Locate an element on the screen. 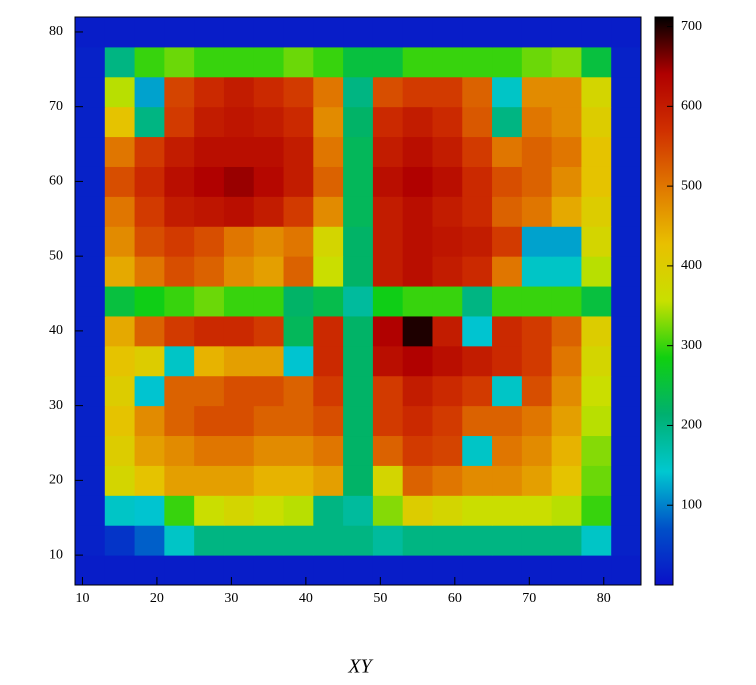  x-tick-label: 10 is located at coordinates (82, 598).